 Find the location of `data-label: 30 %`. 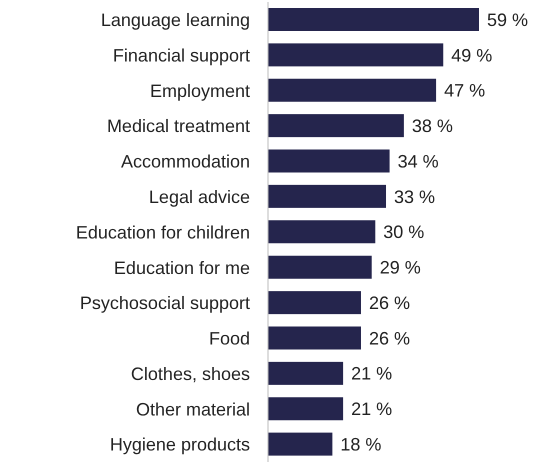

data-label: 30 % is located at coordinates (403, 232).